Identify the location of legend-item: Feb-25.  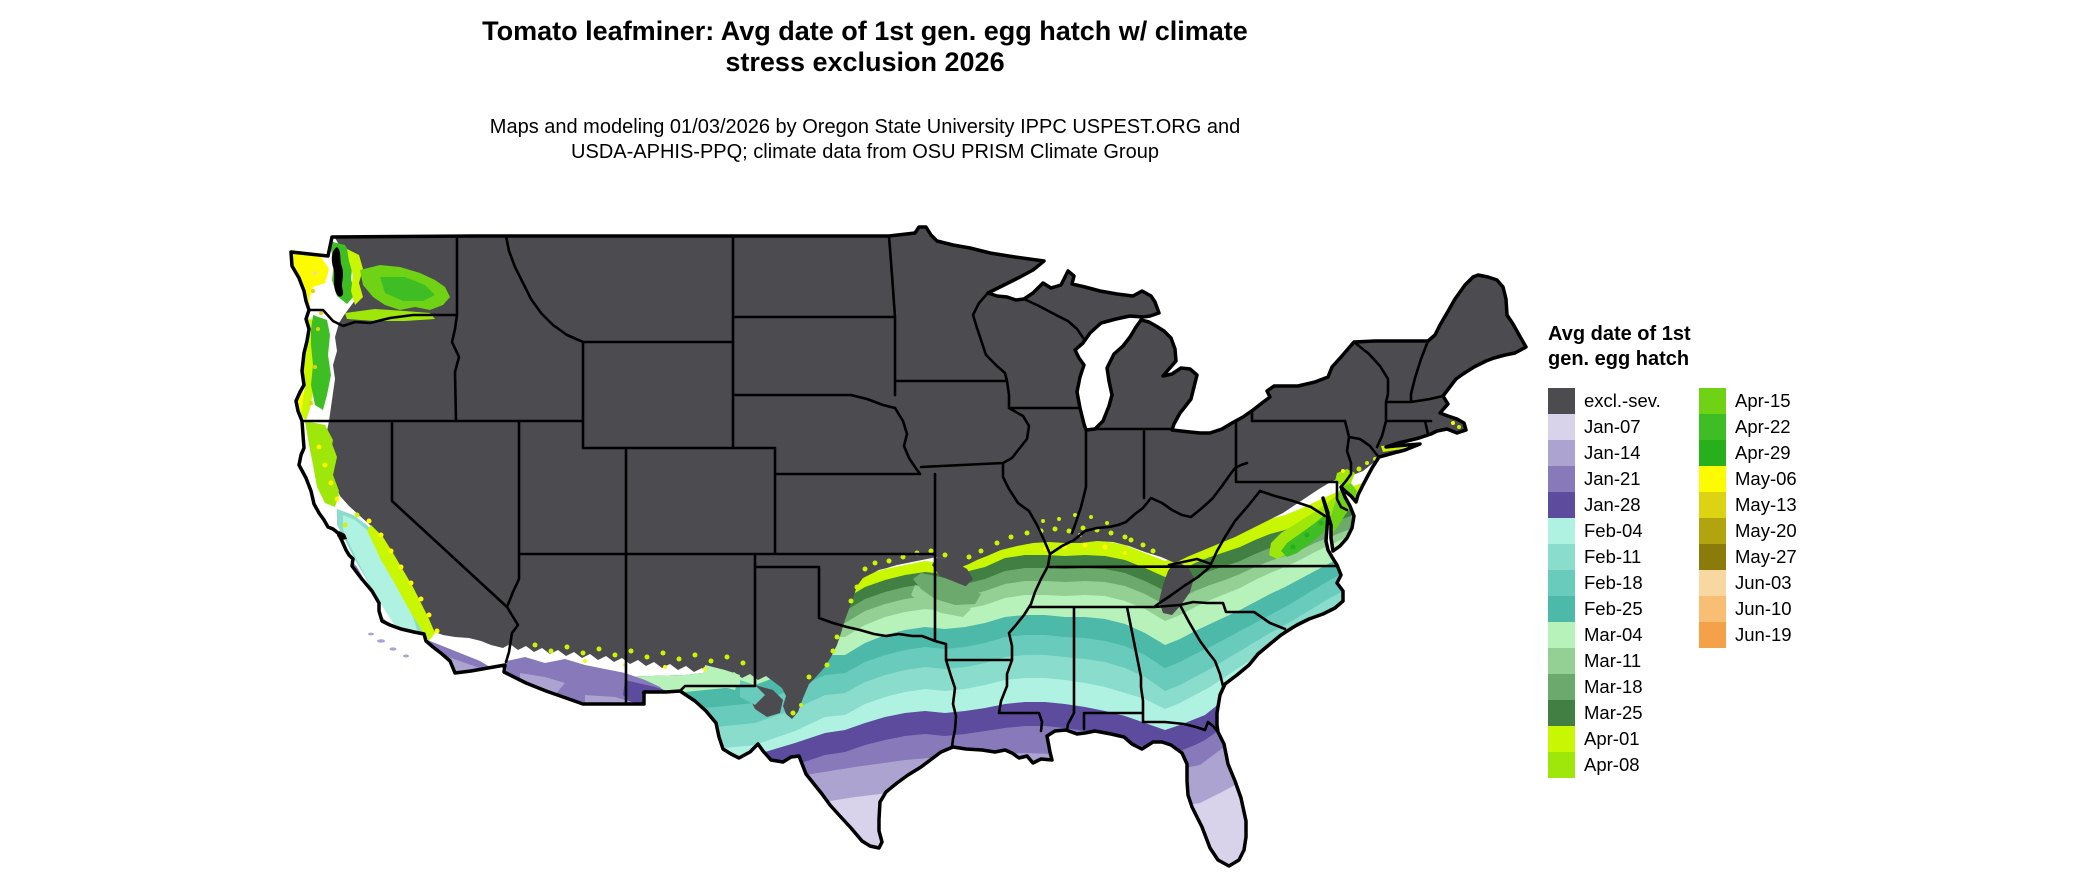
(1604, 609).